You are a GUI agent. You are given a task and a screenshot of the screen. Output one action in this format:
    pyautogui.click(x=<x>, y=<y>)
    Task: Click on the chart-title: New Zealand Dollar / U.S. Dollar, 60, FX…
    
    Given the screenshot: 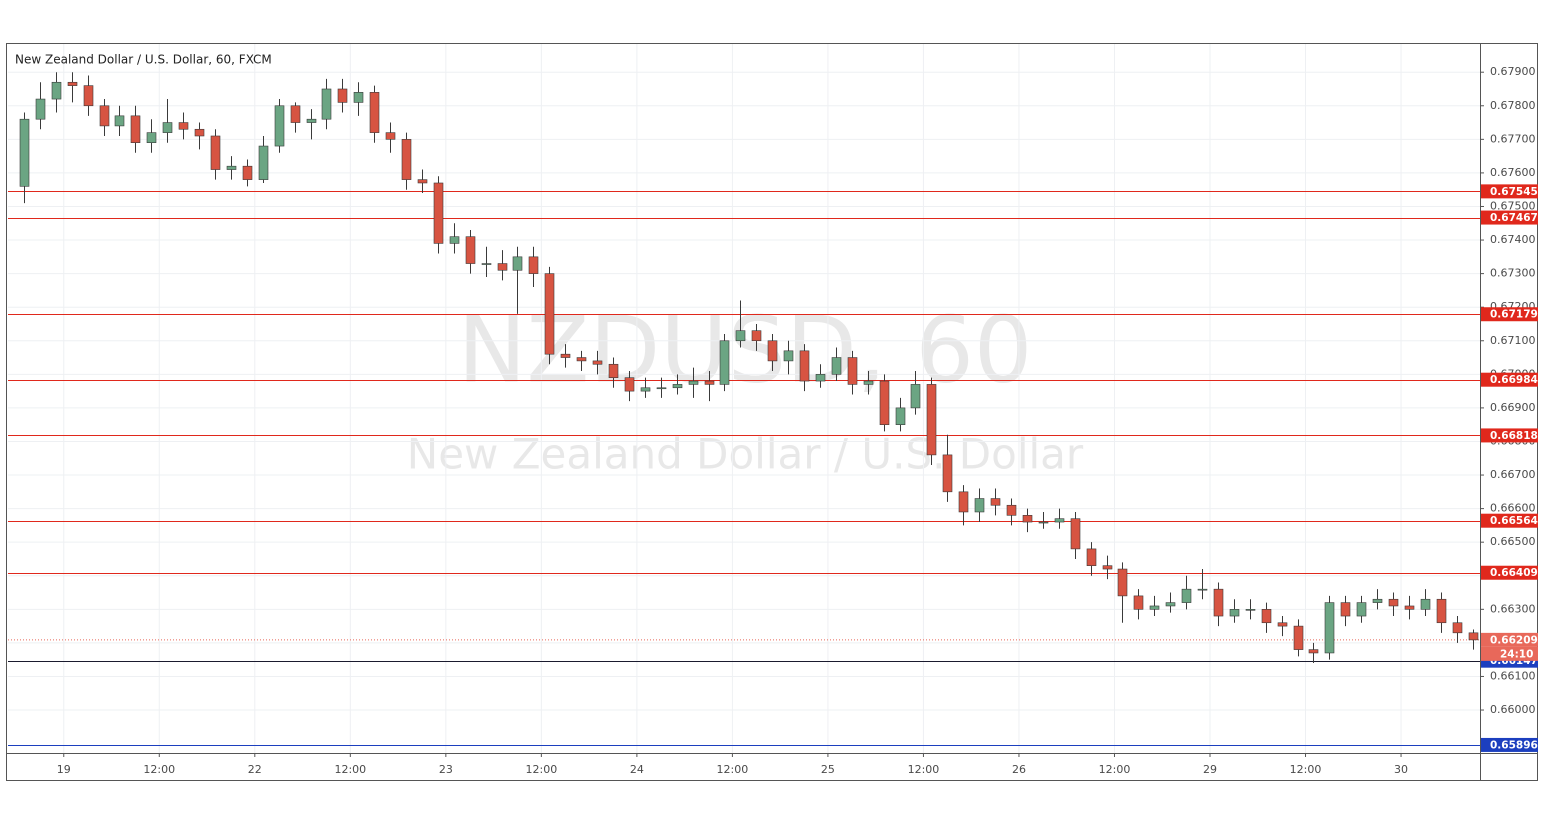 What is the action you would take?
    pyautogui.click(x=143, y=60)
    